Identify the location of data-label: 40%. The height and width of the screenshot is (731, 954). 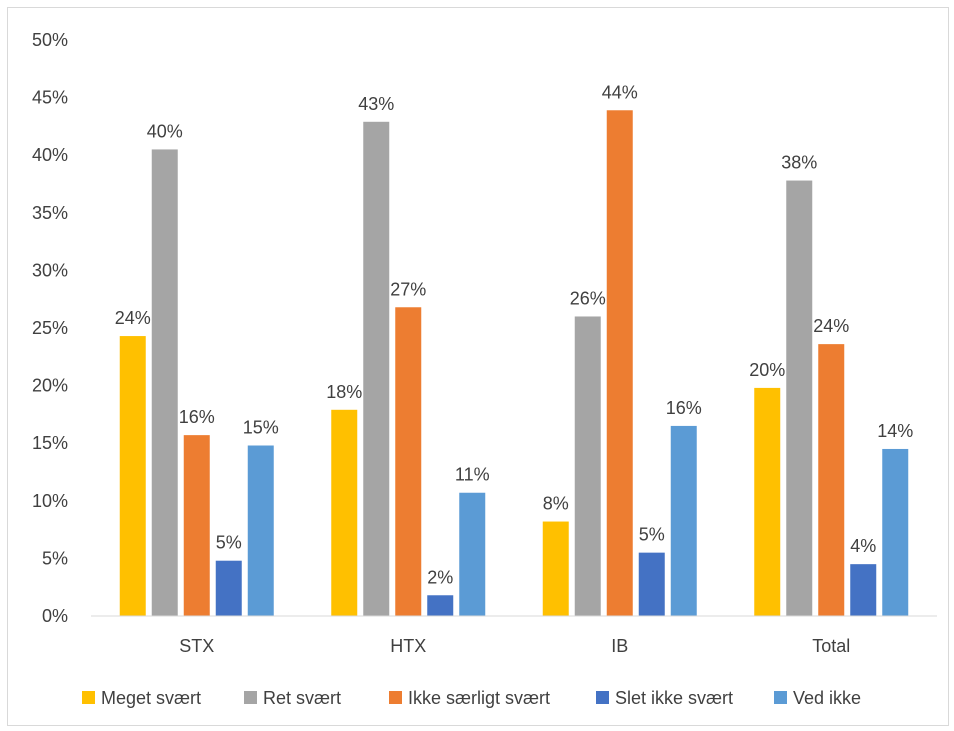
(165, 131).